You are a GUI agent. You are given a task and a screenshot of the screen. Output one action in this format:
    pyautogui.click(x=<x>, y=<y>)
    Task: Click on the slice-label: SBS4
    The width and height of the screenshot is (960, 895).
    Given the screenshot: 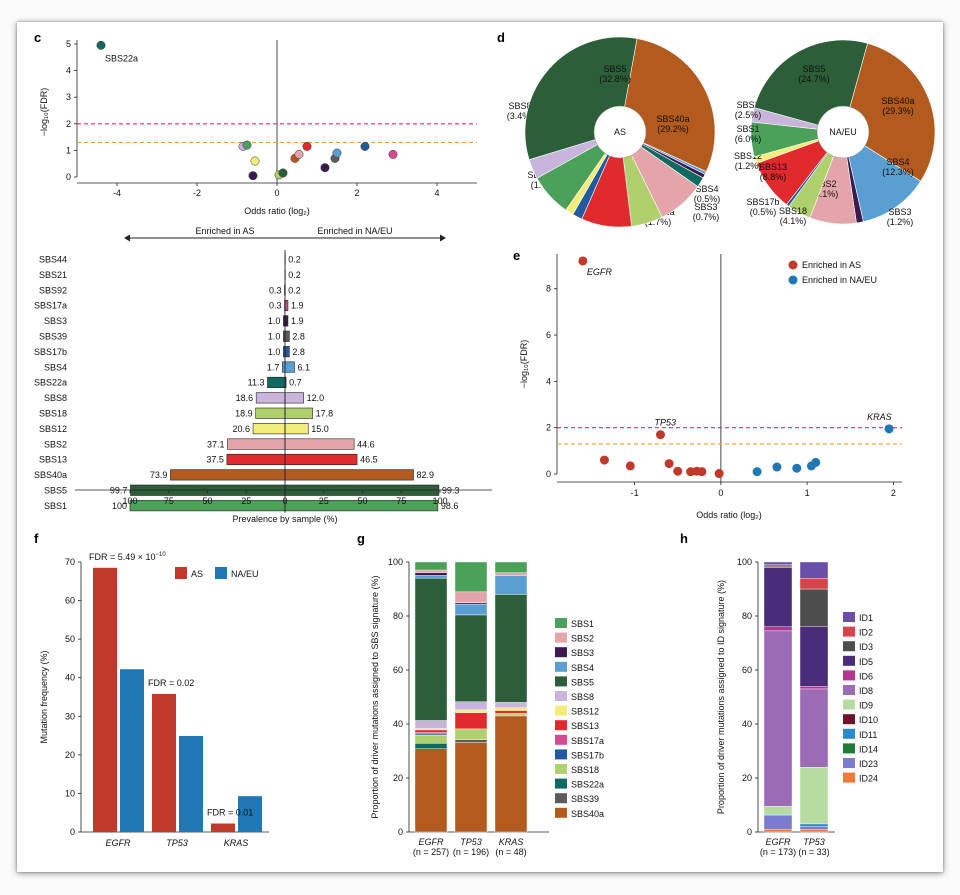 What is the action you would take?
    pyautogui.click(x=897, y=162)
    